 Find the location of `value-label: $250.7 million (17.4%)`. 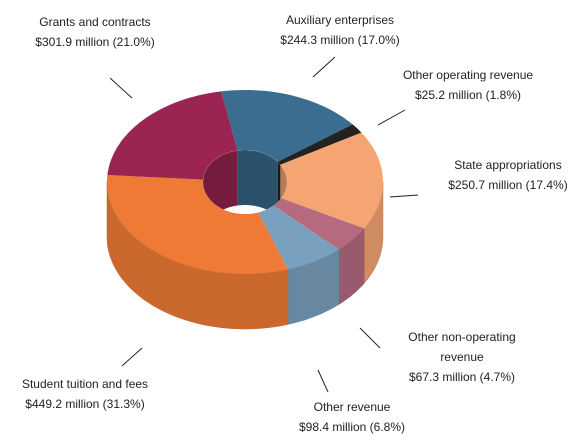

value-label: $250.7 million (17.4%) is located at coordinates (508, 185).